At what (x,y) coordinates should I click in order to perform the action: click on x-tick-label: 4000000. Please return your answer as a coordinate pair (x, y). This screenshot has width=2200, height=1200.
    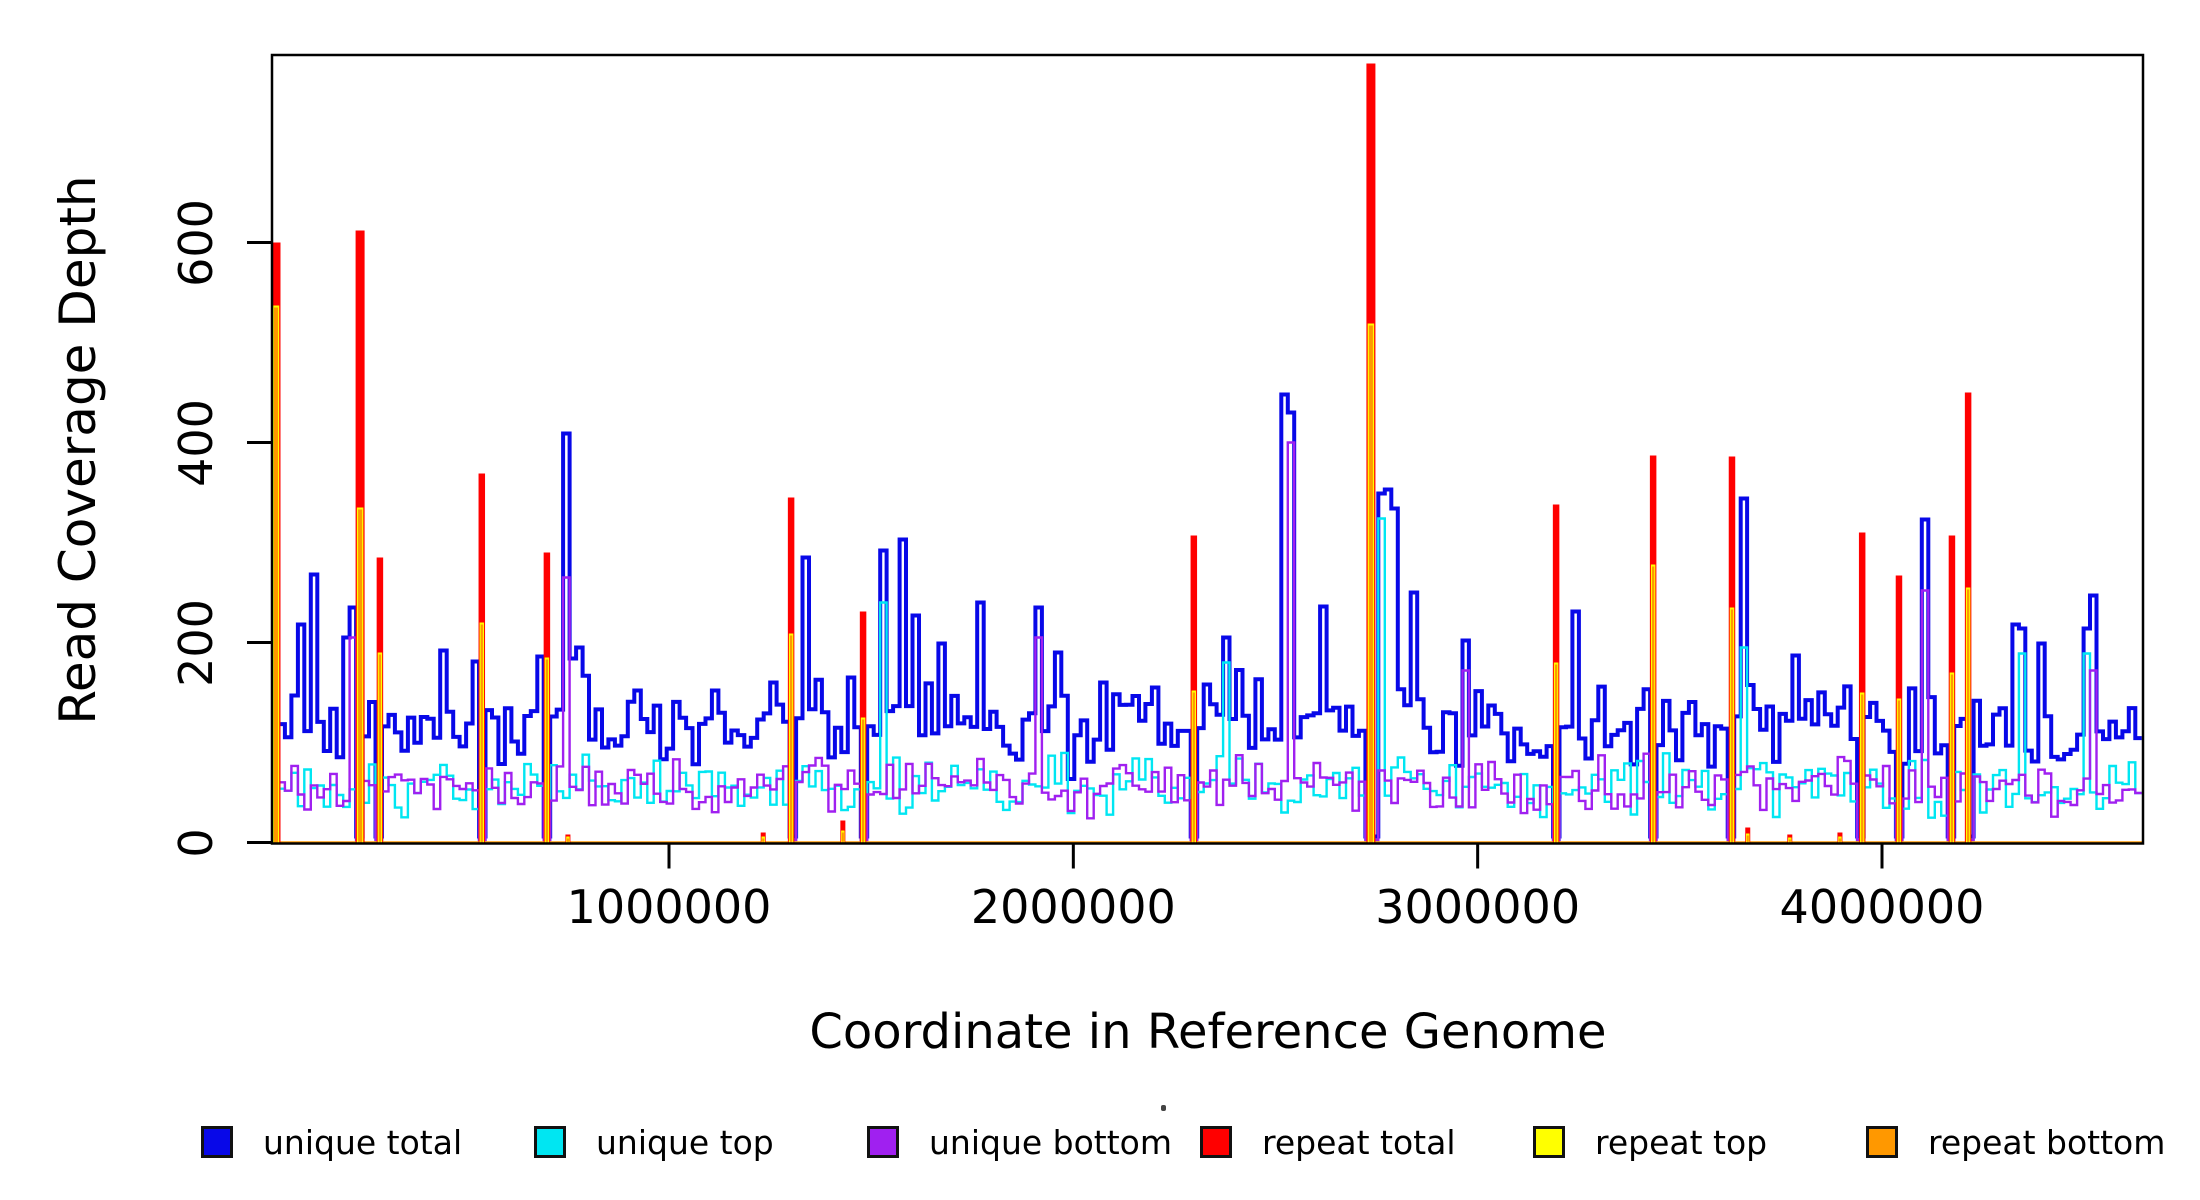
    Looking at the image, I should click on (1882, 907).